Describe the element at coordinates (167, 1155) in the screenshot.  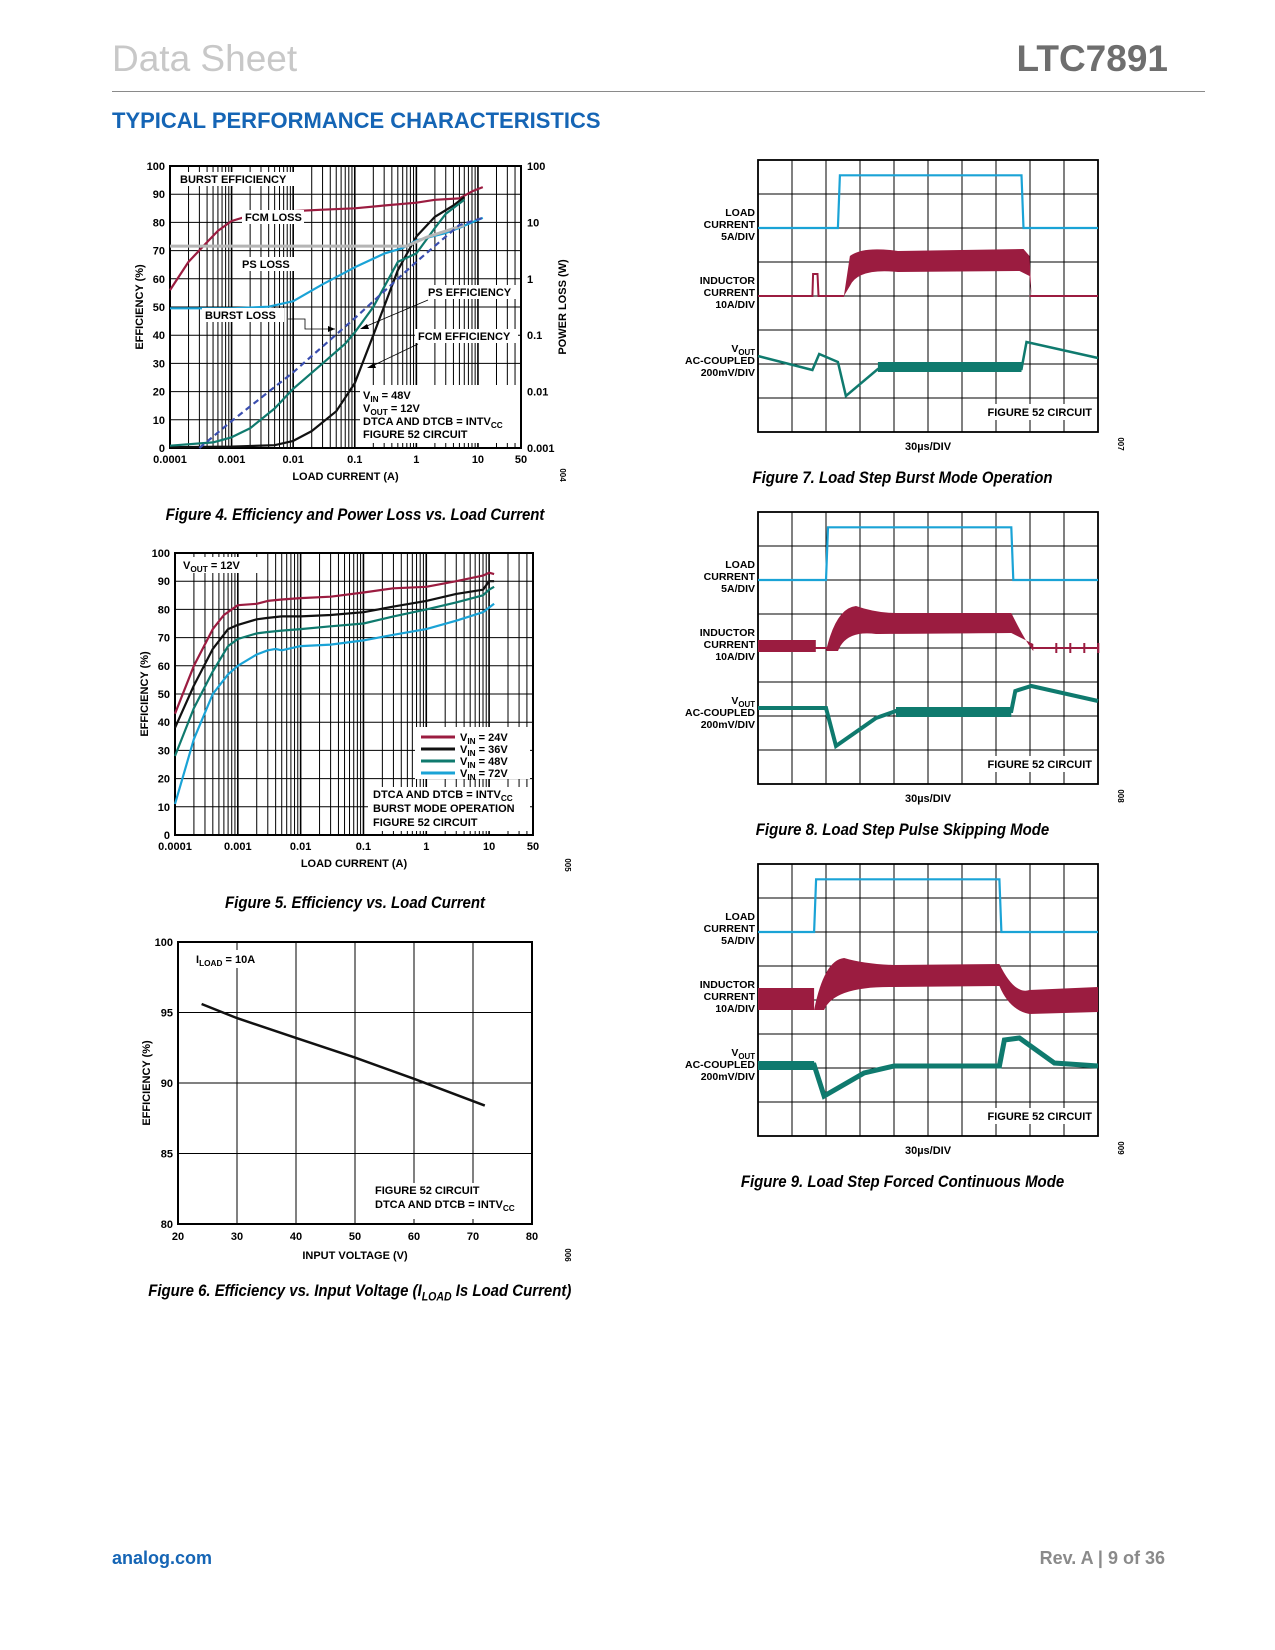
I see `y-tick-label: 85` at that location.